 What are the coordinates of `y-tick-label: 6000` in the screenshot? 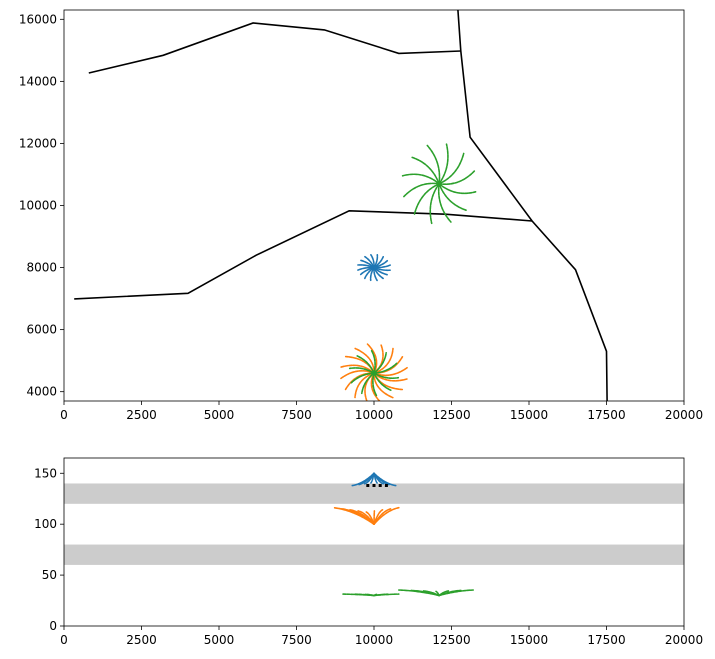 It's located at (41, 330).